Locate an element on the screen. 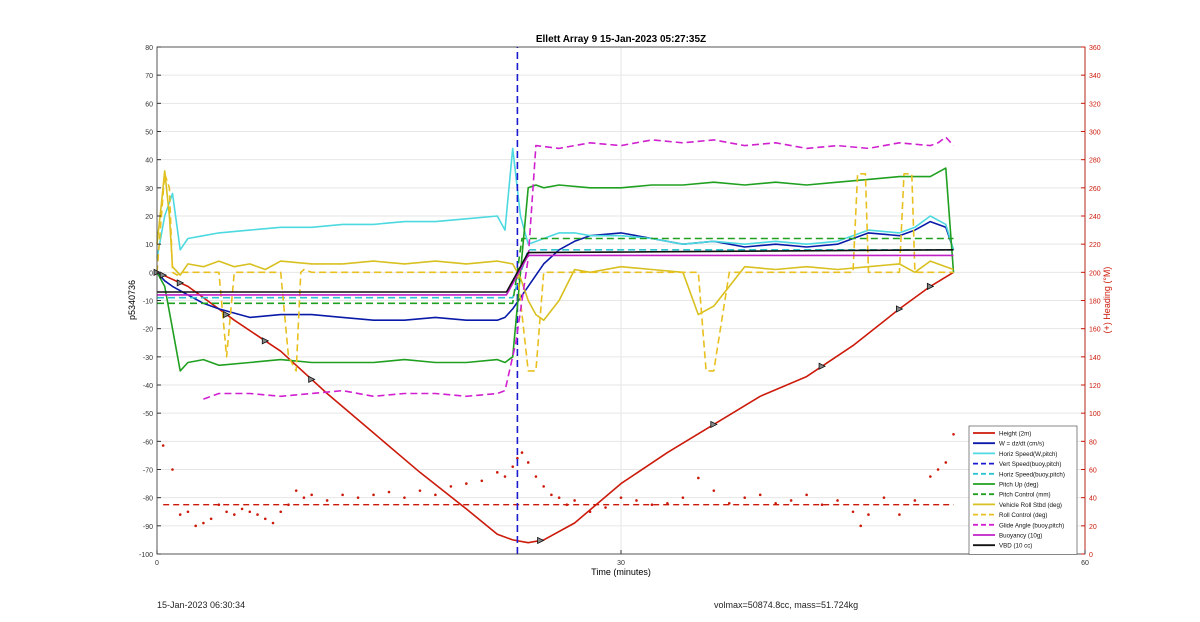 Image resolution: width=1200 pixels, height=622 pixels. y-tick-label: -60 is located at coordinates (148, 442).